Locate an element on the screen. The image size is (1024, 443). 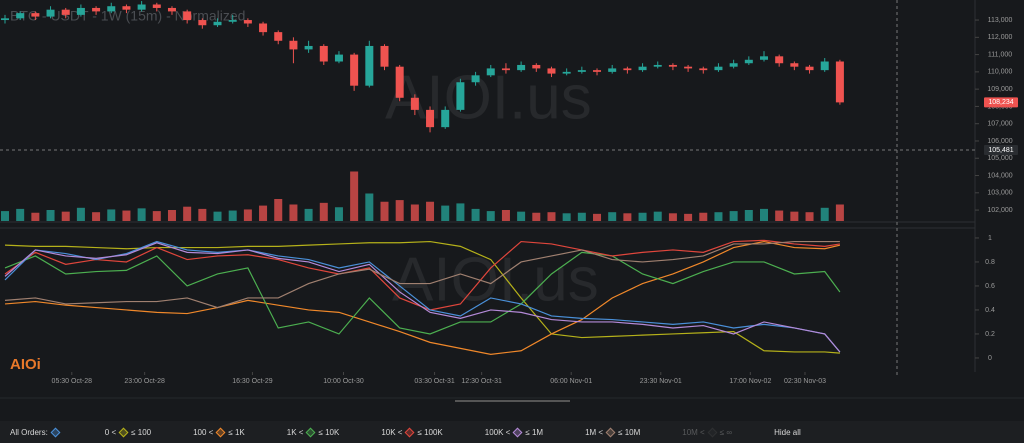
x-tick-label: 23:00 Oct-28 is located at coordinates (144, 381).